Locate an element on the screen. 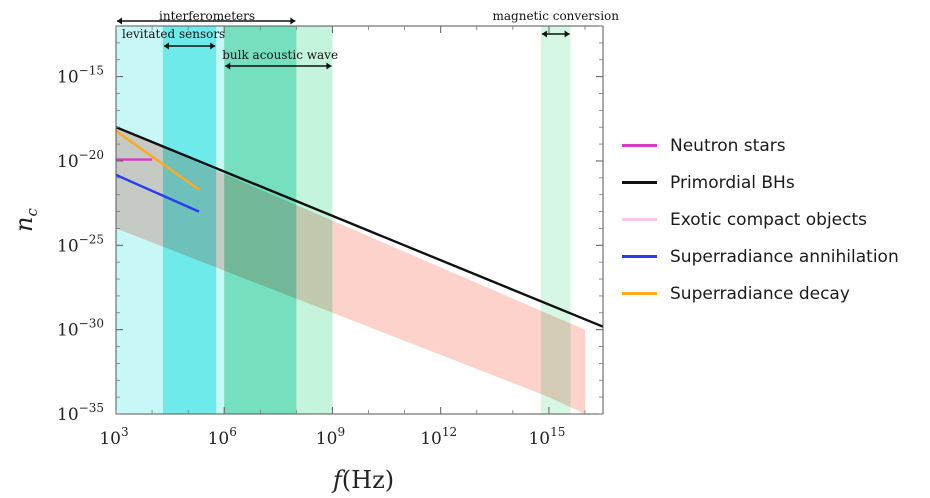  legend-item-neutron-stars: Neutron stars is located at coordinates (774, 145).